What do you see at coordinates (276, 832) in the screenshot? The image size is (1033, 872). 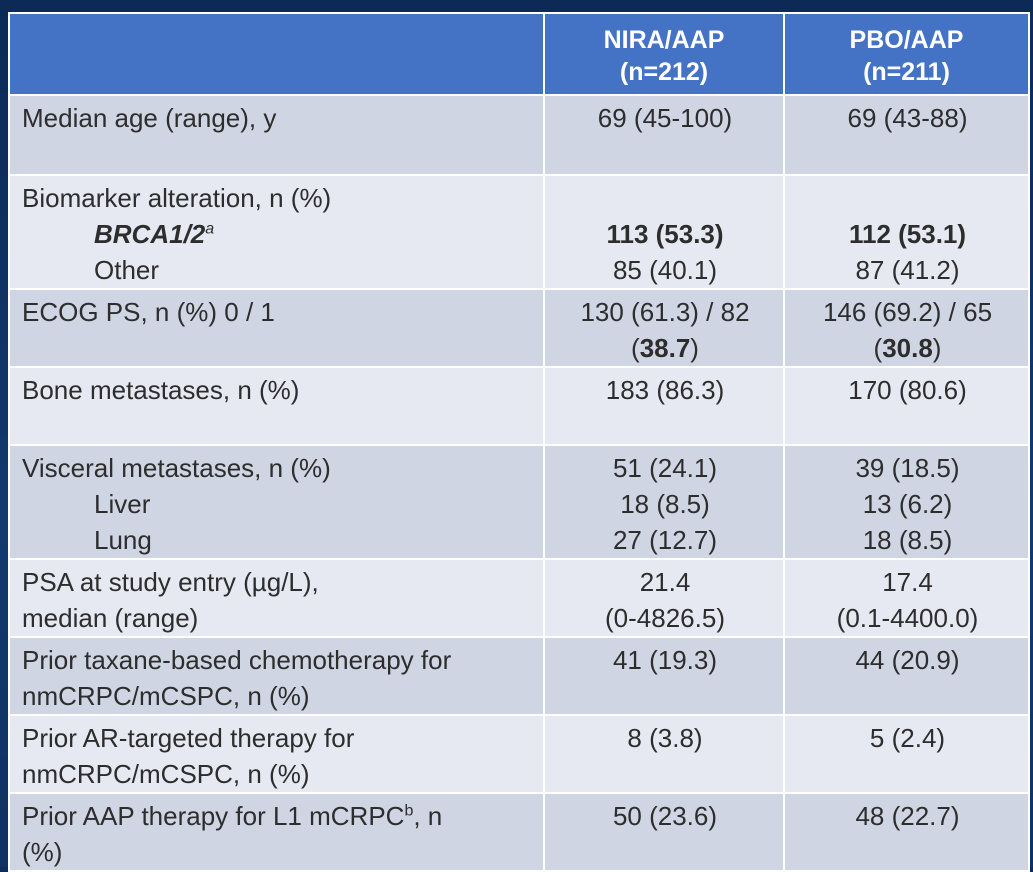 I see `row-label: Prior AAP therapy for L1 mCRPCb, n (%)` at bounding box center [276, 832].